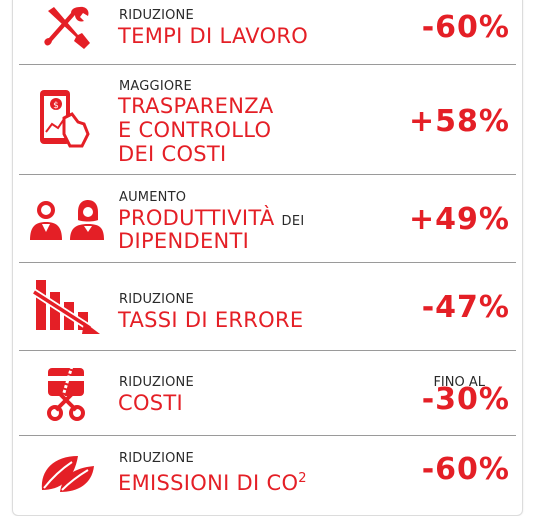 The image size is (535, 516). What do you see at coordinates (459, 219) in the screenshot?
I see `row3-value: +49%` at bounding box center [459, 219].